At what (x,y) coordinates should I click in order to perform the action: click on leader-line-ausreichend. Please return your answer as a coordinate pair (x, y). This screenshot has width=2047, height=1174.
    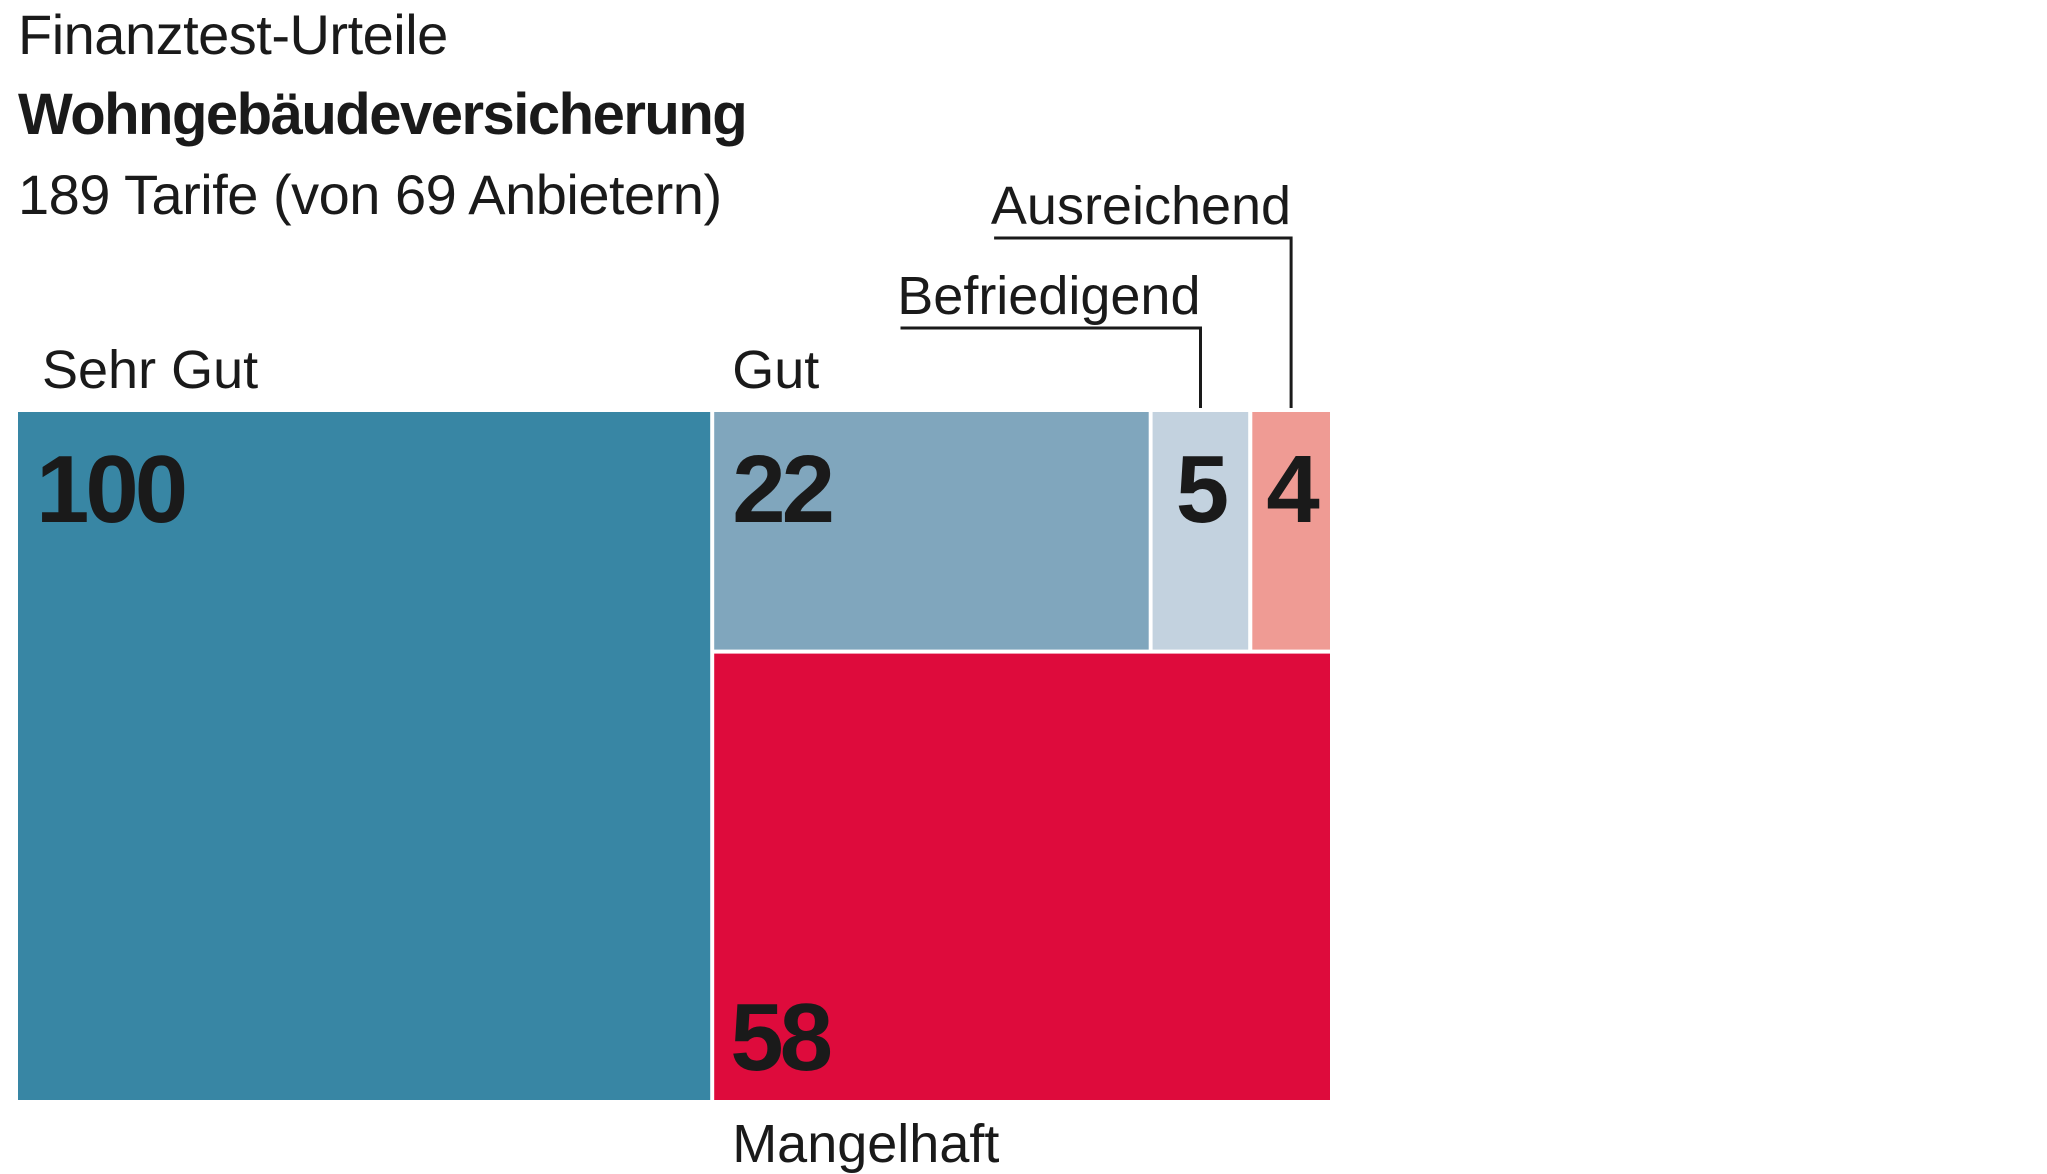
    Looking at the image, I should click on (1143, 322).